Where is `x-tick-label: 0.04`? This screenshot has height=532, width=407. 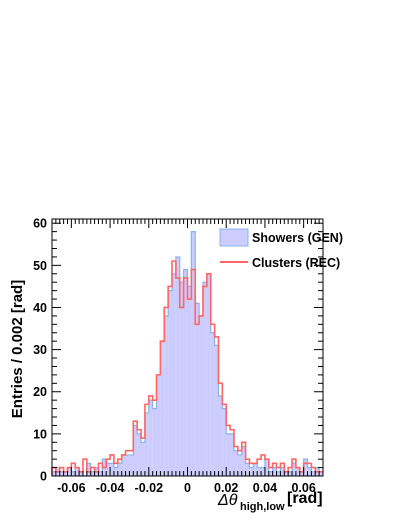
x-tick-label: 0.04 is located at coordinates (265, 488).